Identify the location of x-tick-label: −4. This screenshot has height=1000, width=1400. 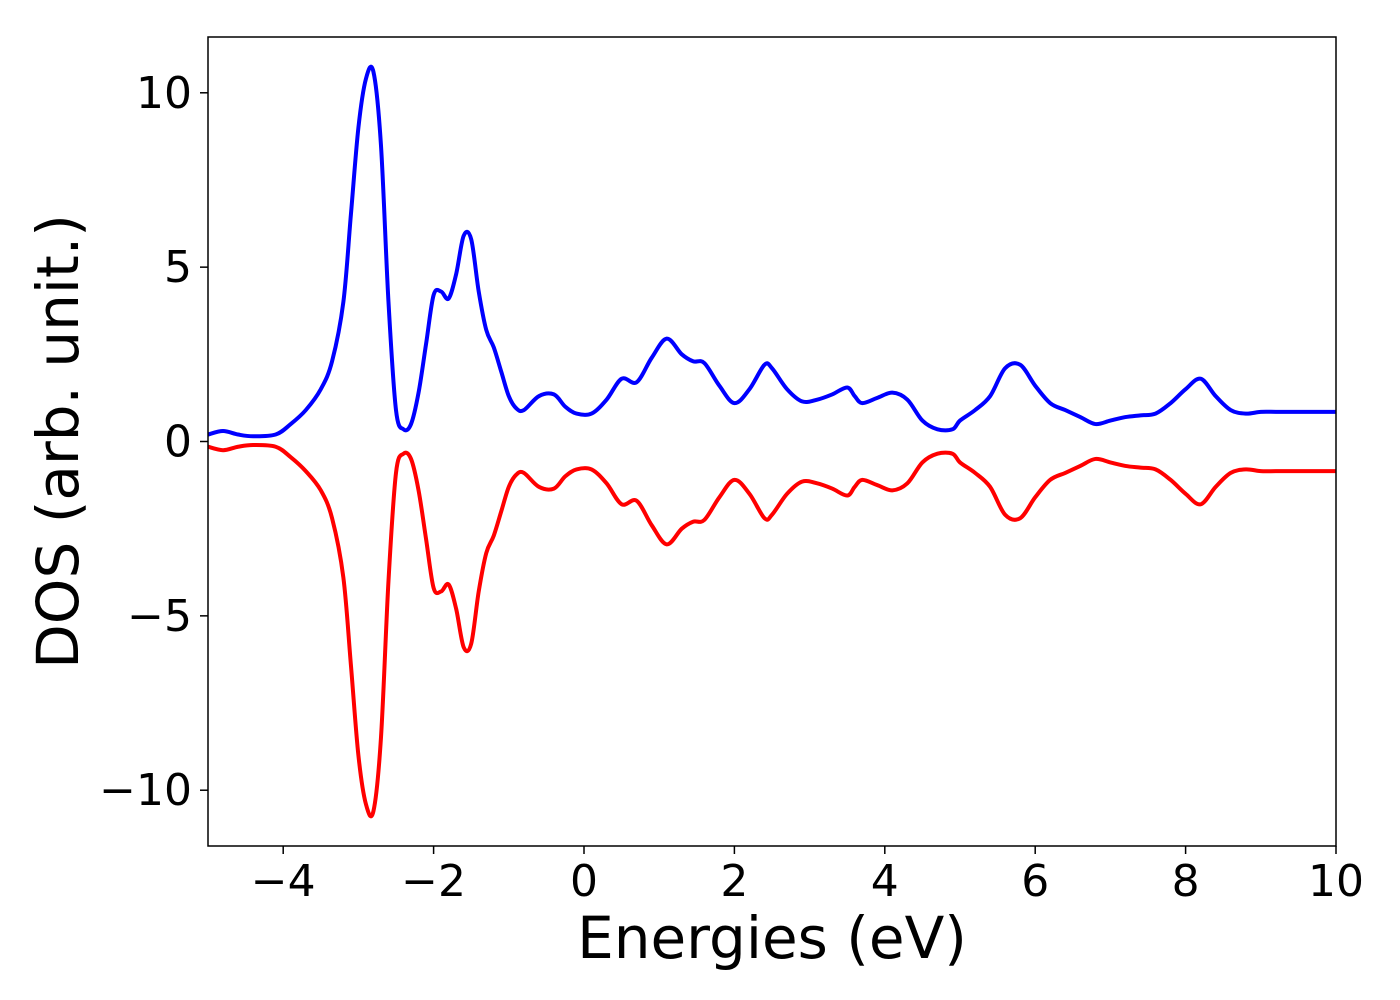
(283, 881).